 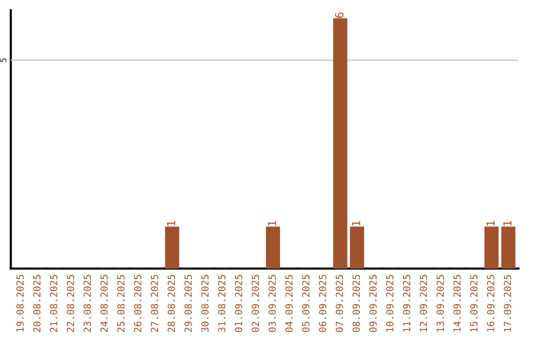 What do you see at coordinates (289, 303) in the screenshot?
I see `x-tick-label: 04.09.2025` at bounding box center [289, 303].